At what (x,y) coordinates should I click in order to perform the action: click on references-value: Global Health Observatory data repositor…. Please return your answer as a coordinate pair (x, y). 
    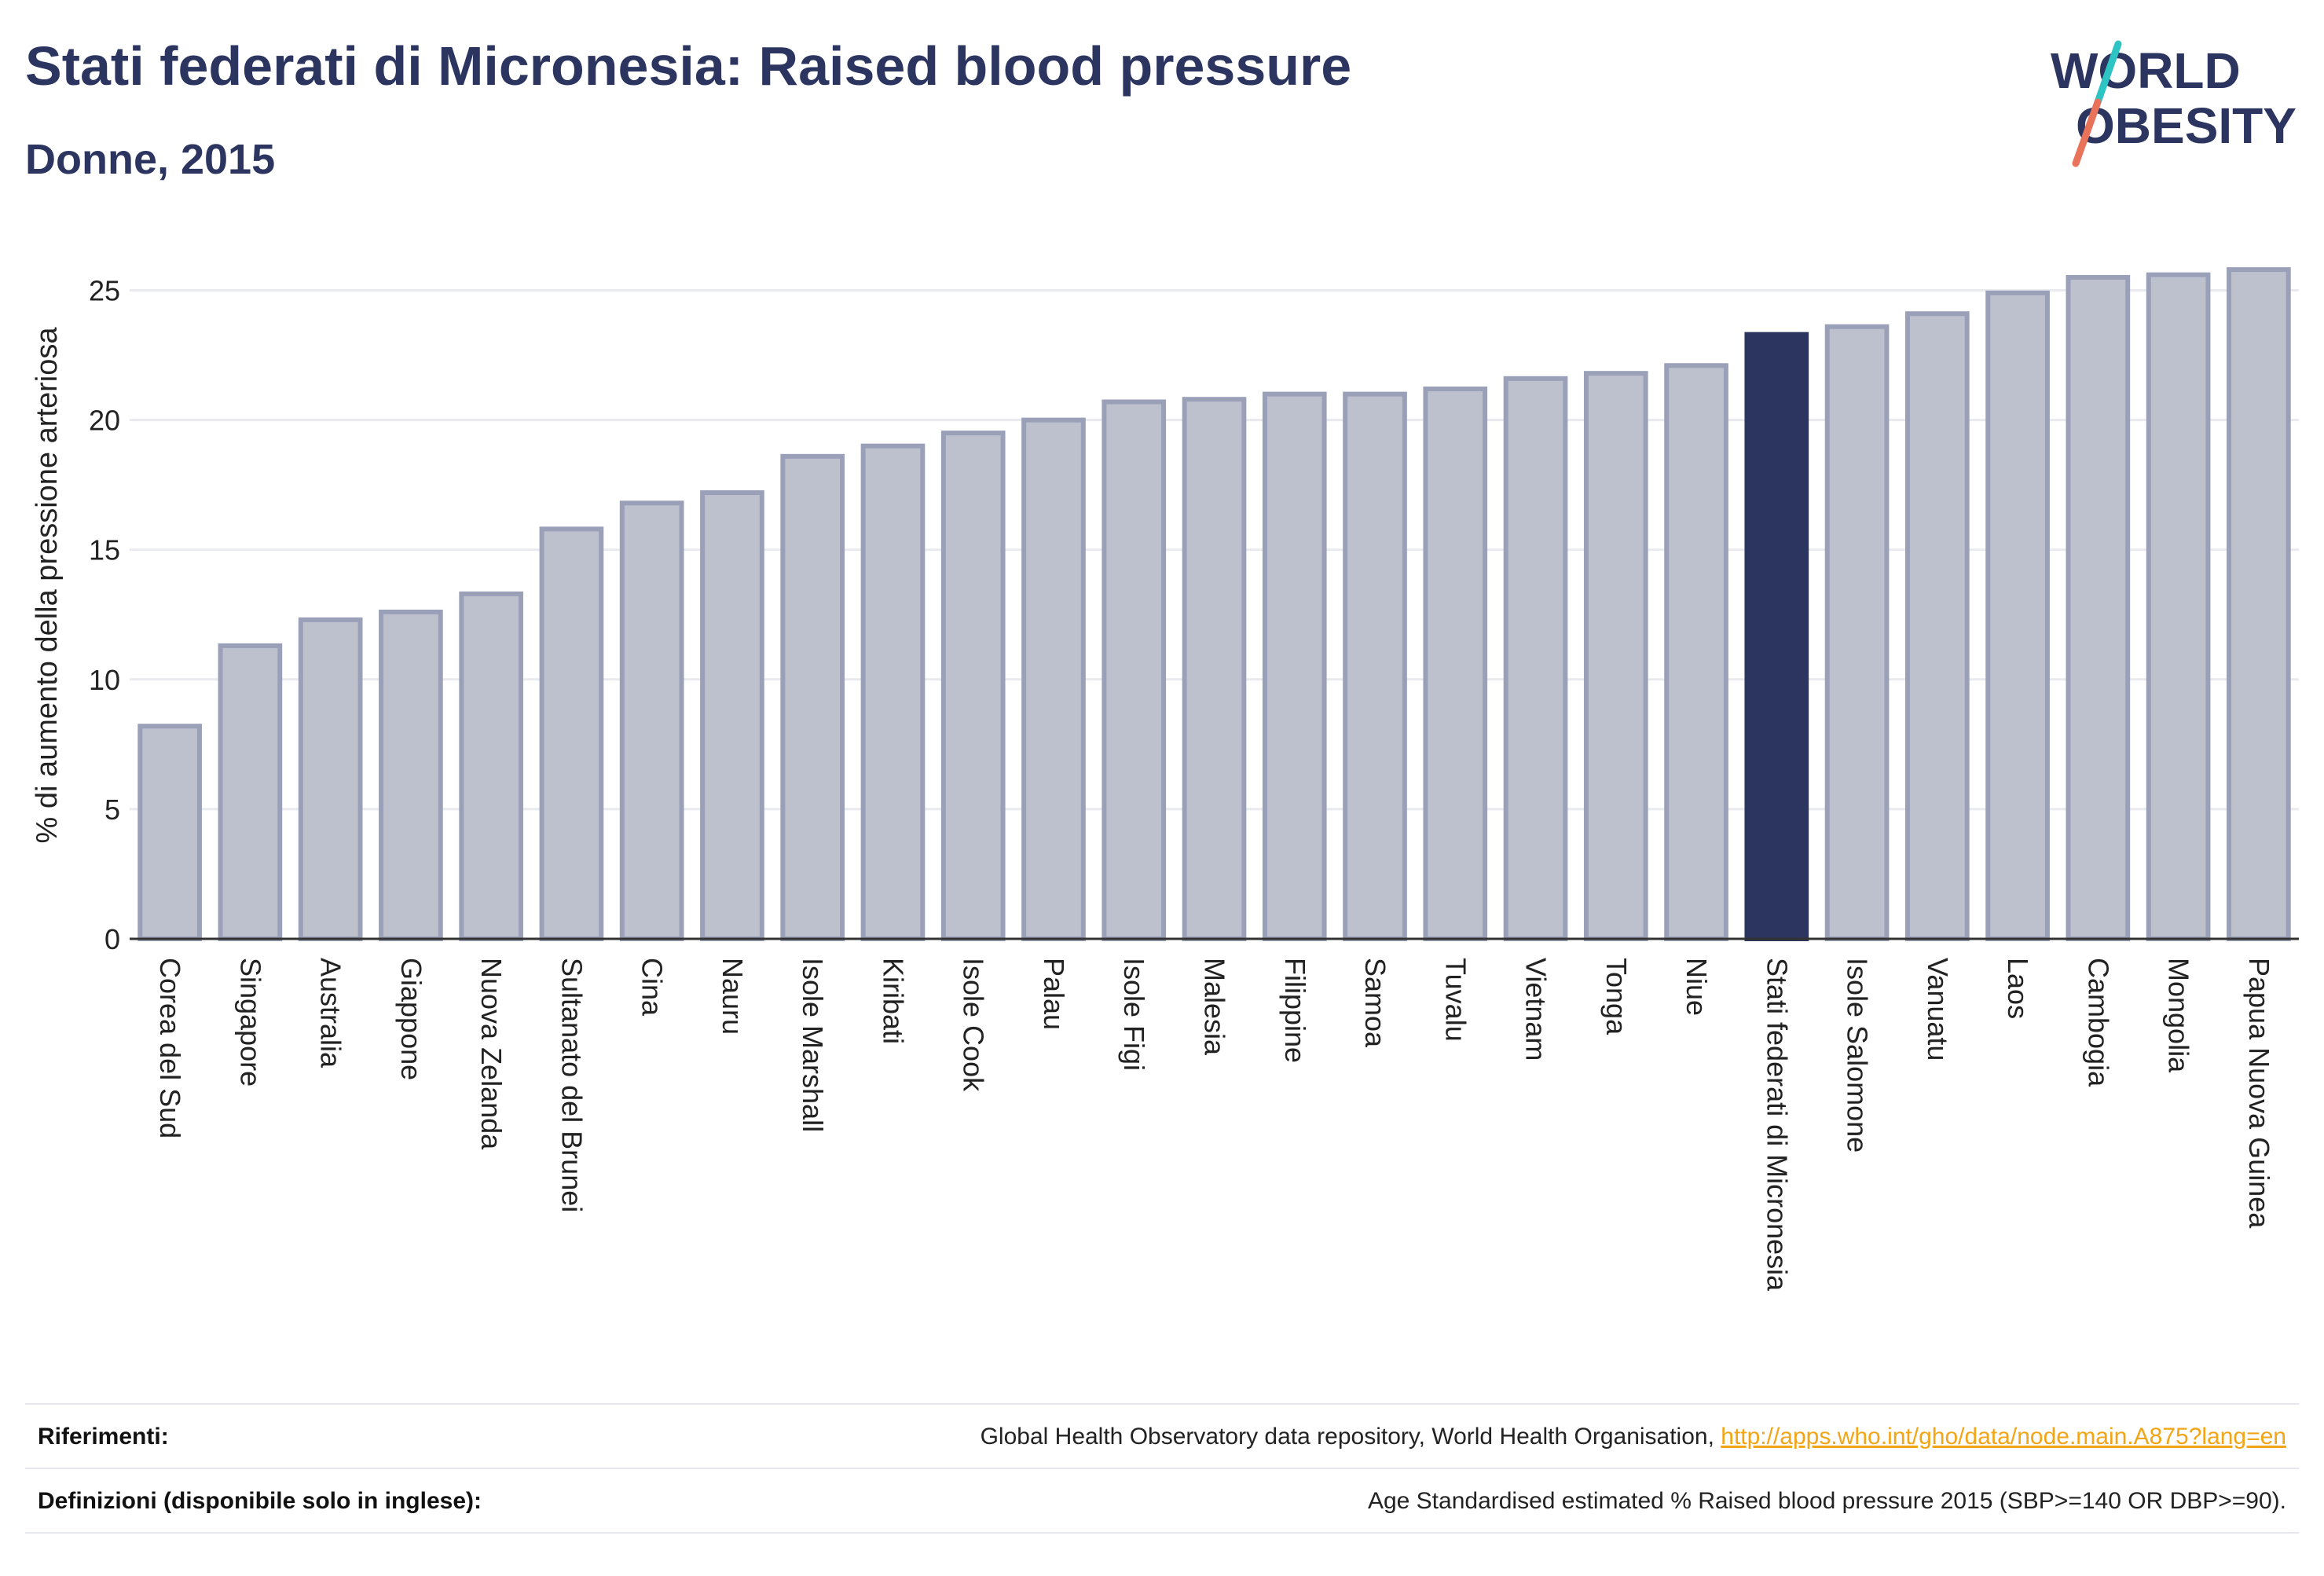
    Looking at the image, I should click on (1633, 1437).